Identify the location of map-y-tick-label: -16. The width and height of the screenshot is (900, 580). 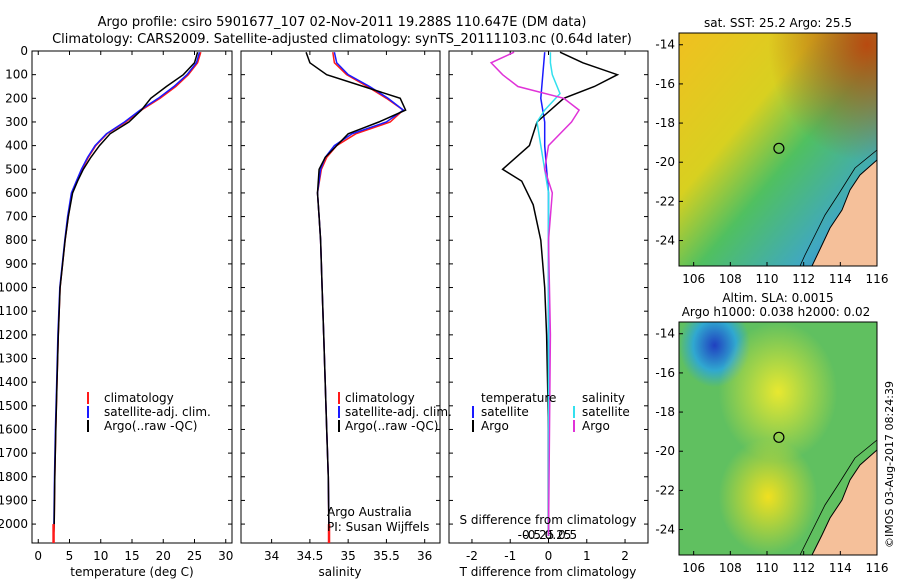
(665, 84).